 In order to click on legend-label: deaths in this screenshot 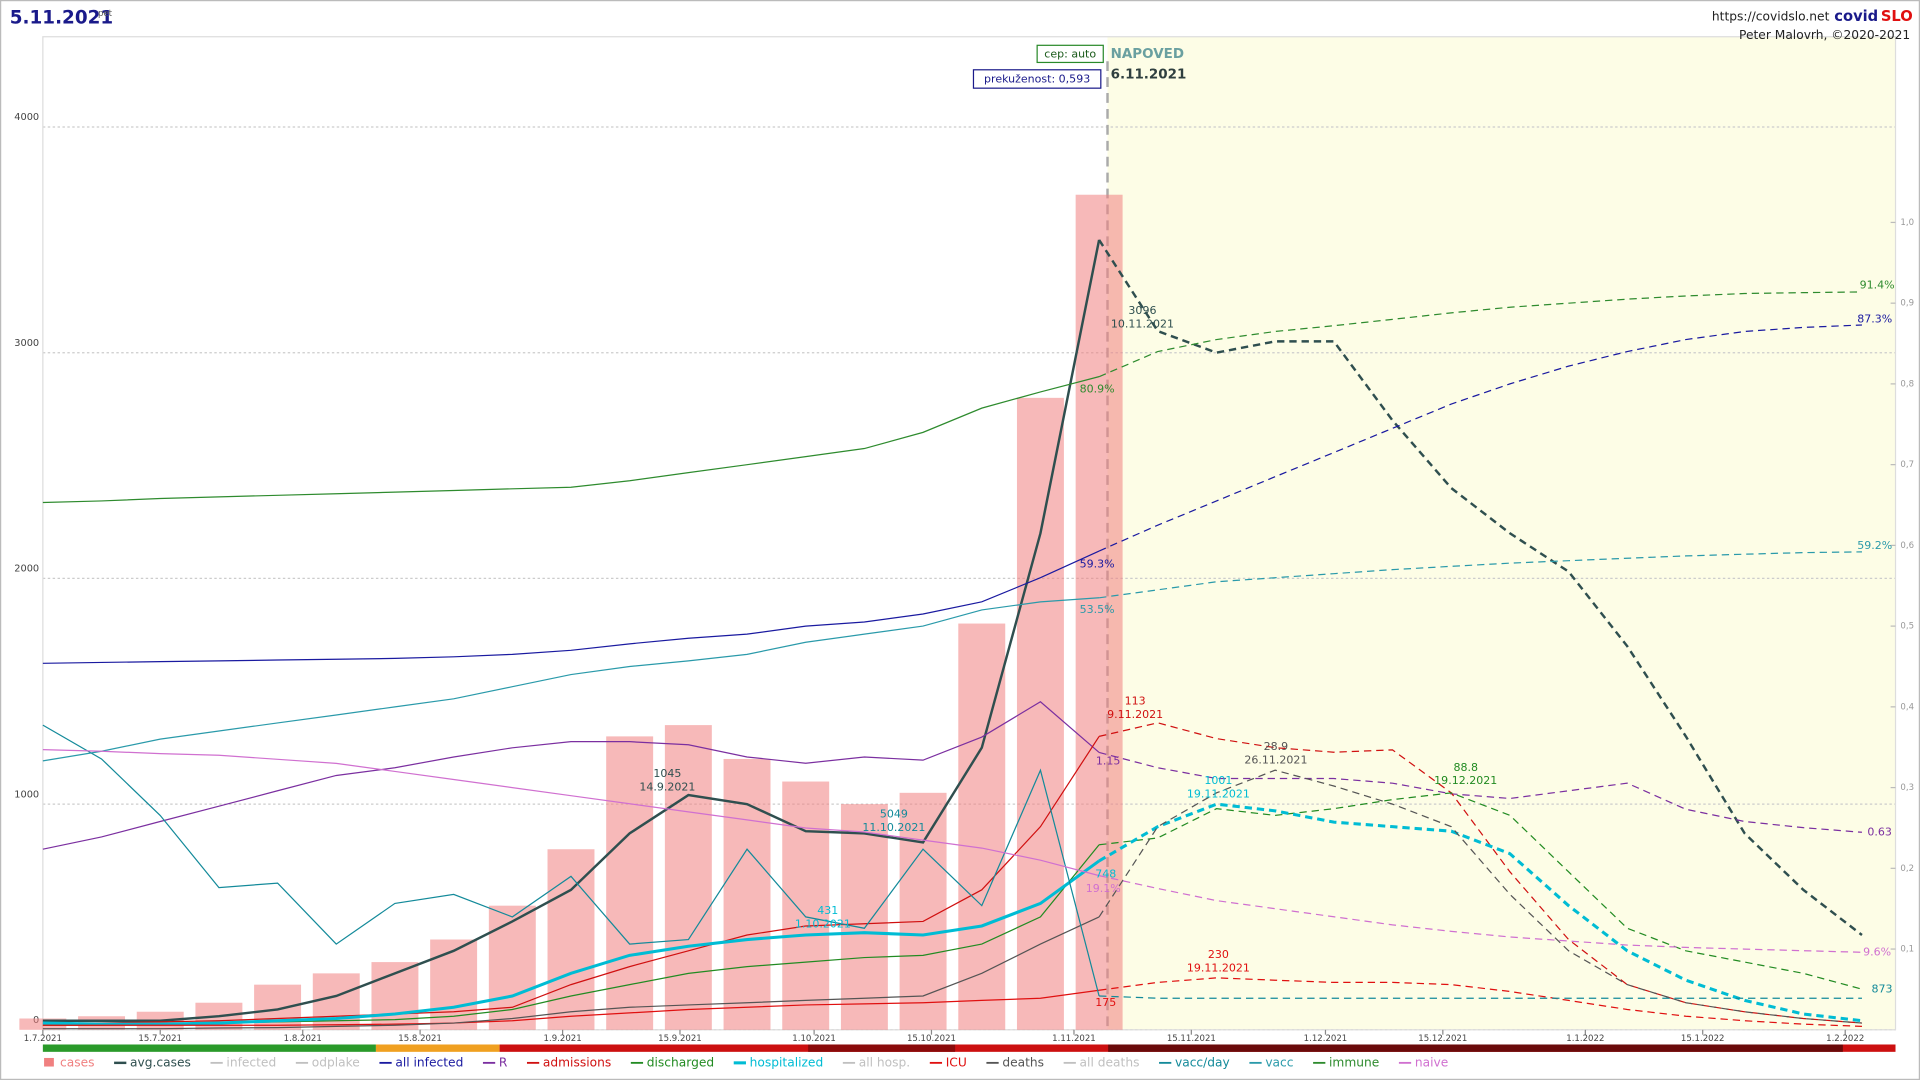, I will do `click(1023, 1062)`.